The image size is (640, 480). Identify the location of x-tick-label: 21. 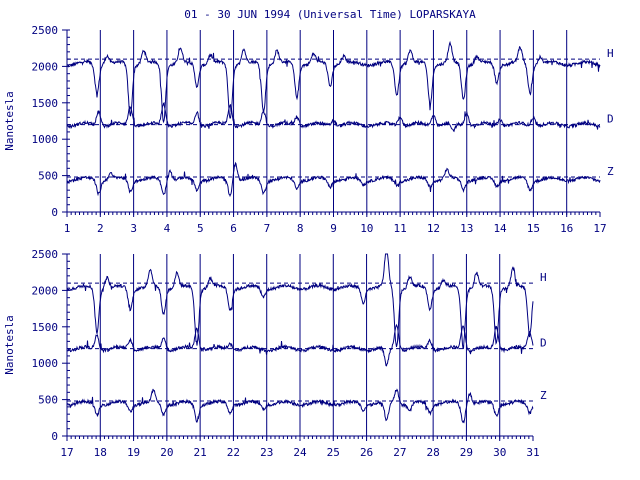
(200, 452).